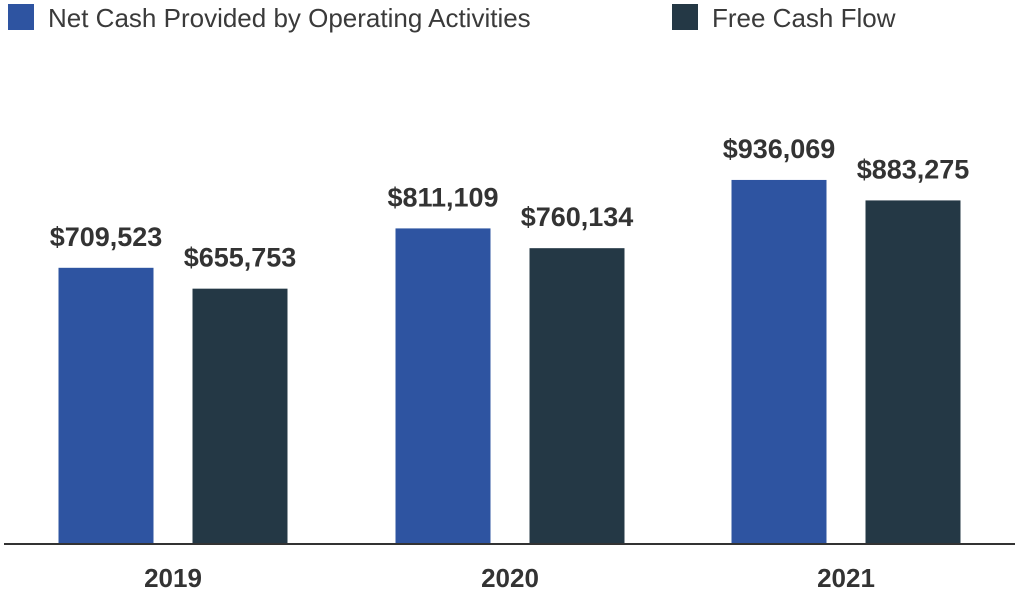 Image resolution: width=1019 pixels, height=595 pixels. I want to click on bar-operating-cash-2021, so click(779, 361).